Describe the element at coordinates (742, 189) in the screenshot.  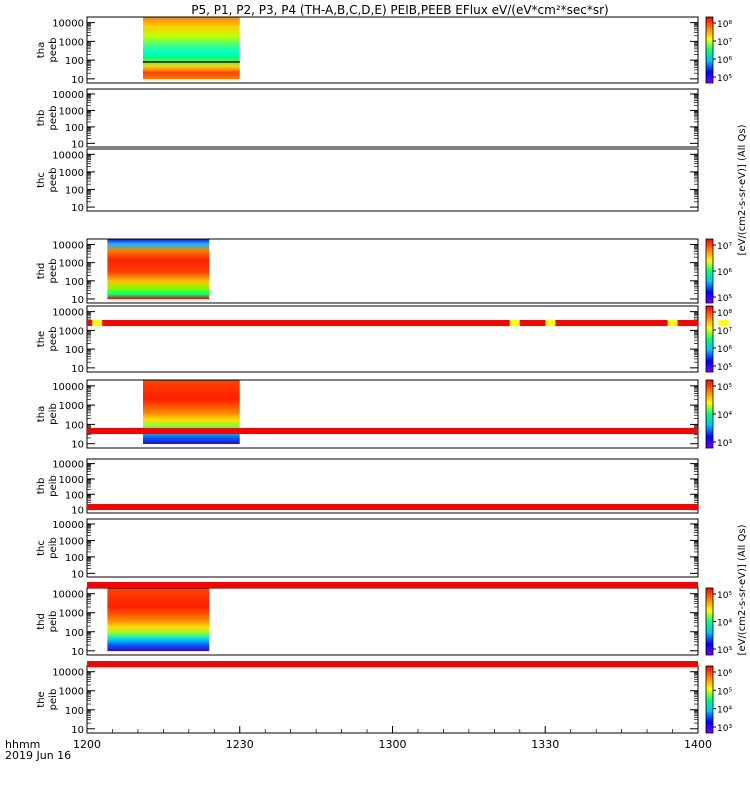
I see `colorbar-label-peeb: [eV/(cm2-s-sr-eV)] (All Qs)` at that location.